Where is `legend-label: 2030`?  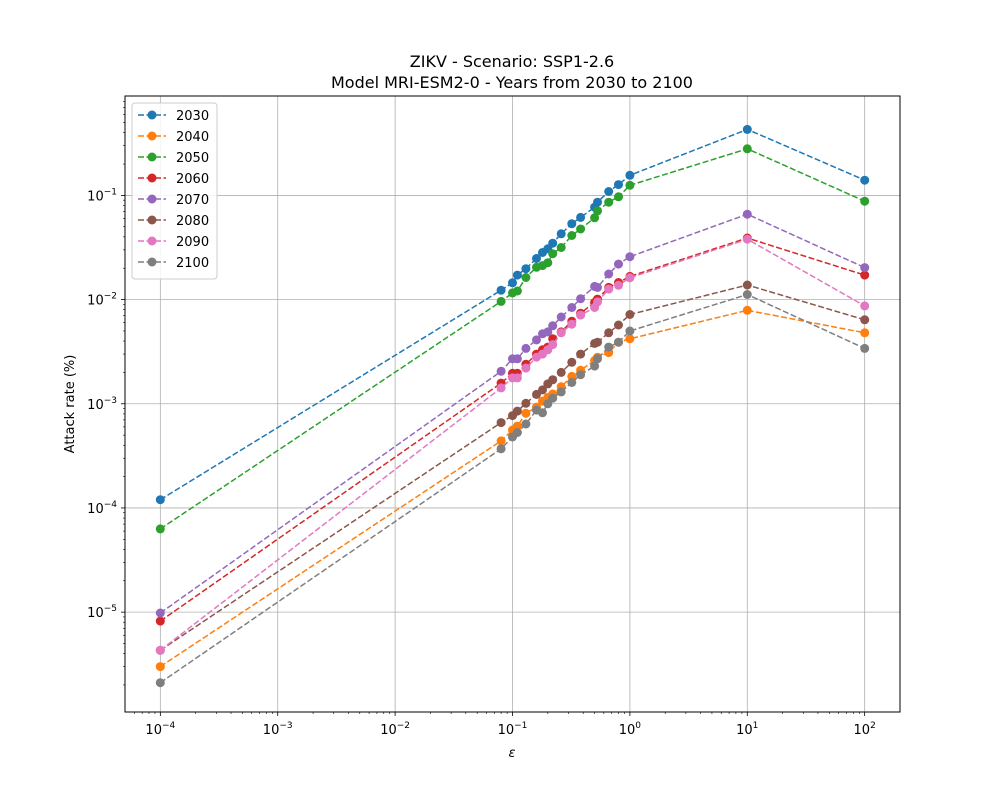
legend-label: 2030 is located at coordinates (192, 116).